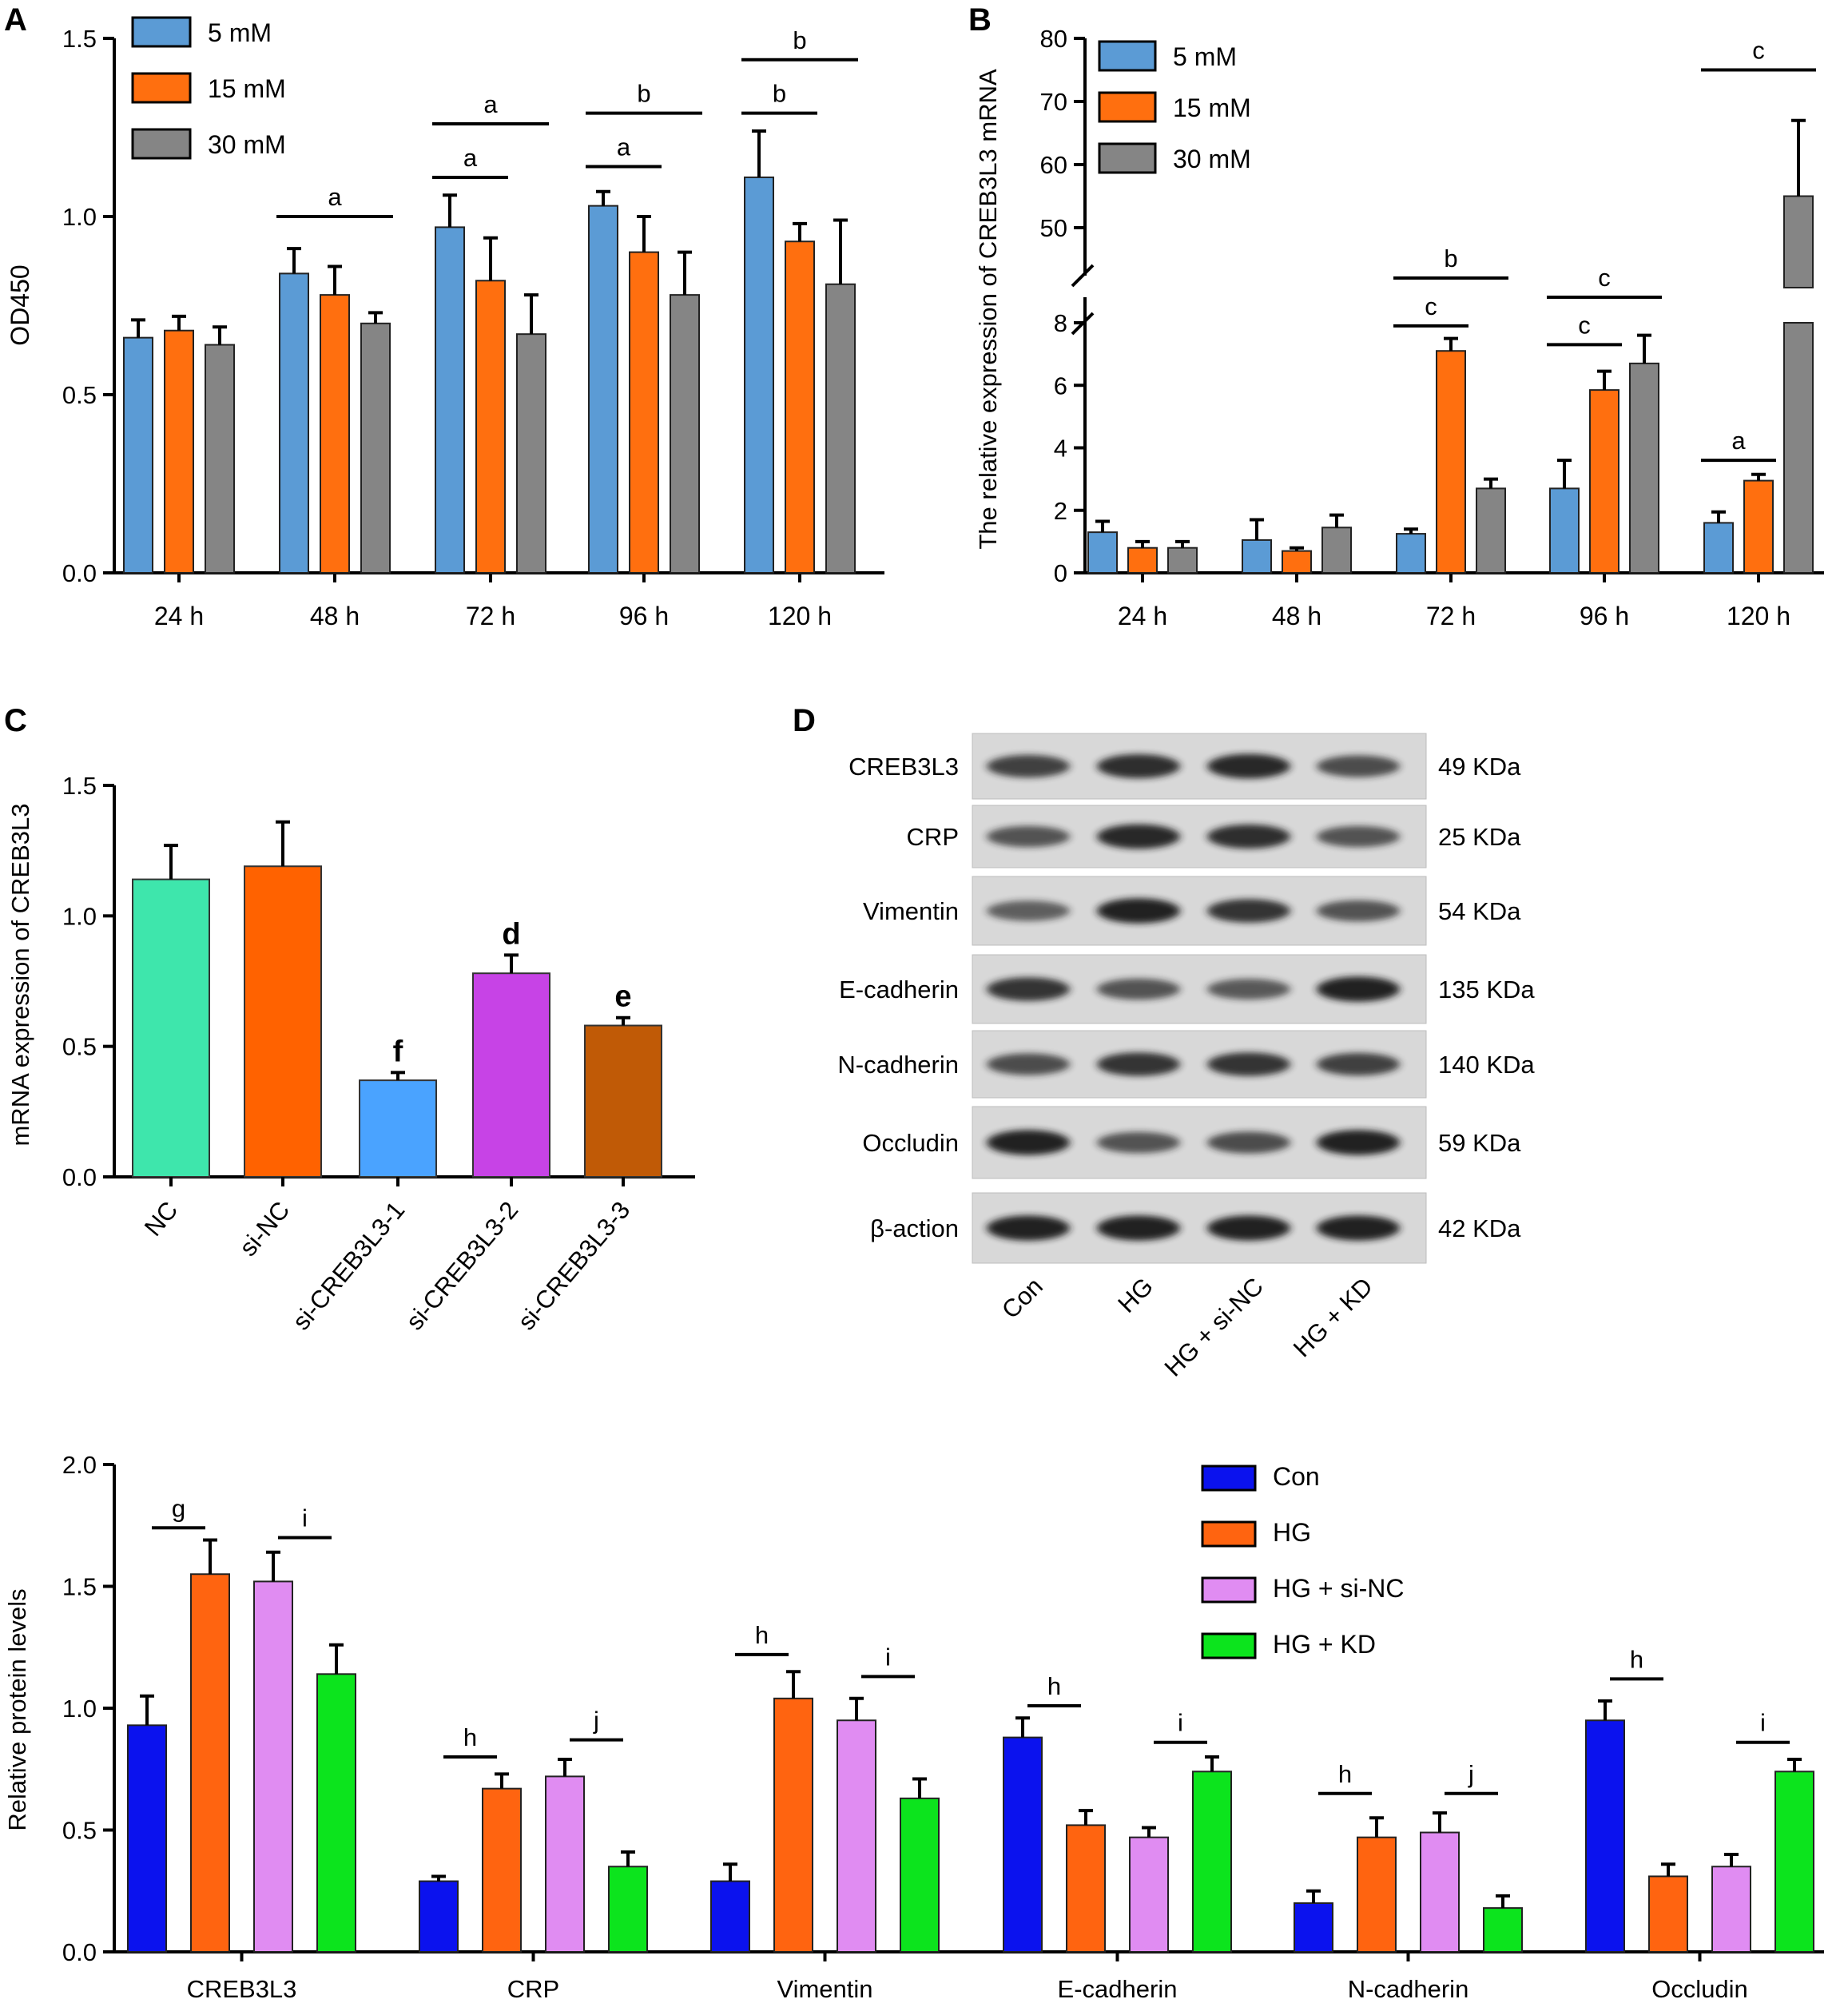  What do you see at coordinates (1053, 39) in the screenshot?
I see `y-tick-label: 80` at bounding box center [1053, 39].